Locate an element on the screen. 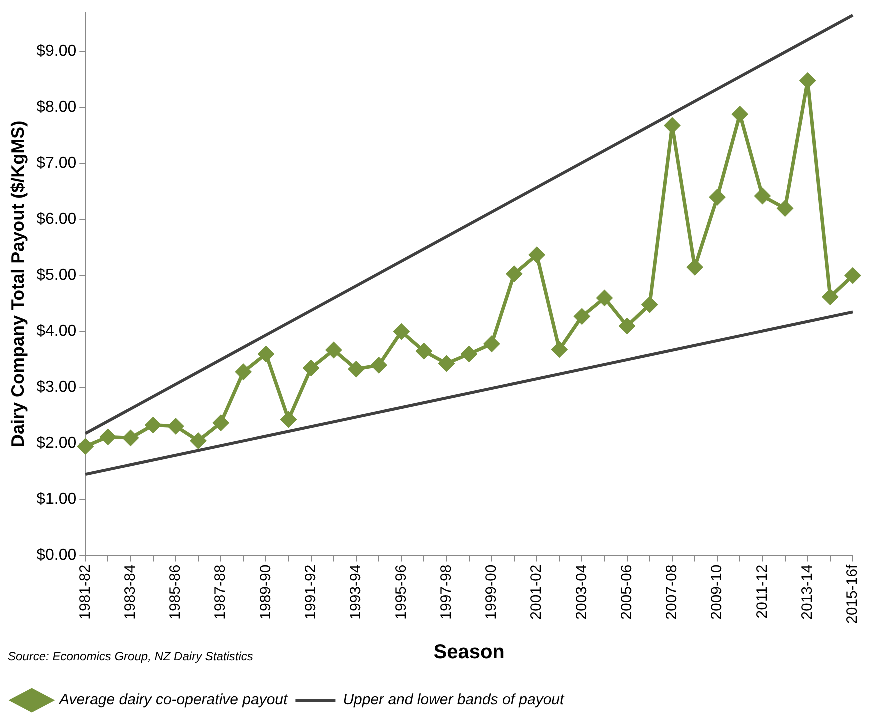 The width and height of the screenshot is (874, 718). y-tick-label: $5.00 is located at coordinates (56, 275).